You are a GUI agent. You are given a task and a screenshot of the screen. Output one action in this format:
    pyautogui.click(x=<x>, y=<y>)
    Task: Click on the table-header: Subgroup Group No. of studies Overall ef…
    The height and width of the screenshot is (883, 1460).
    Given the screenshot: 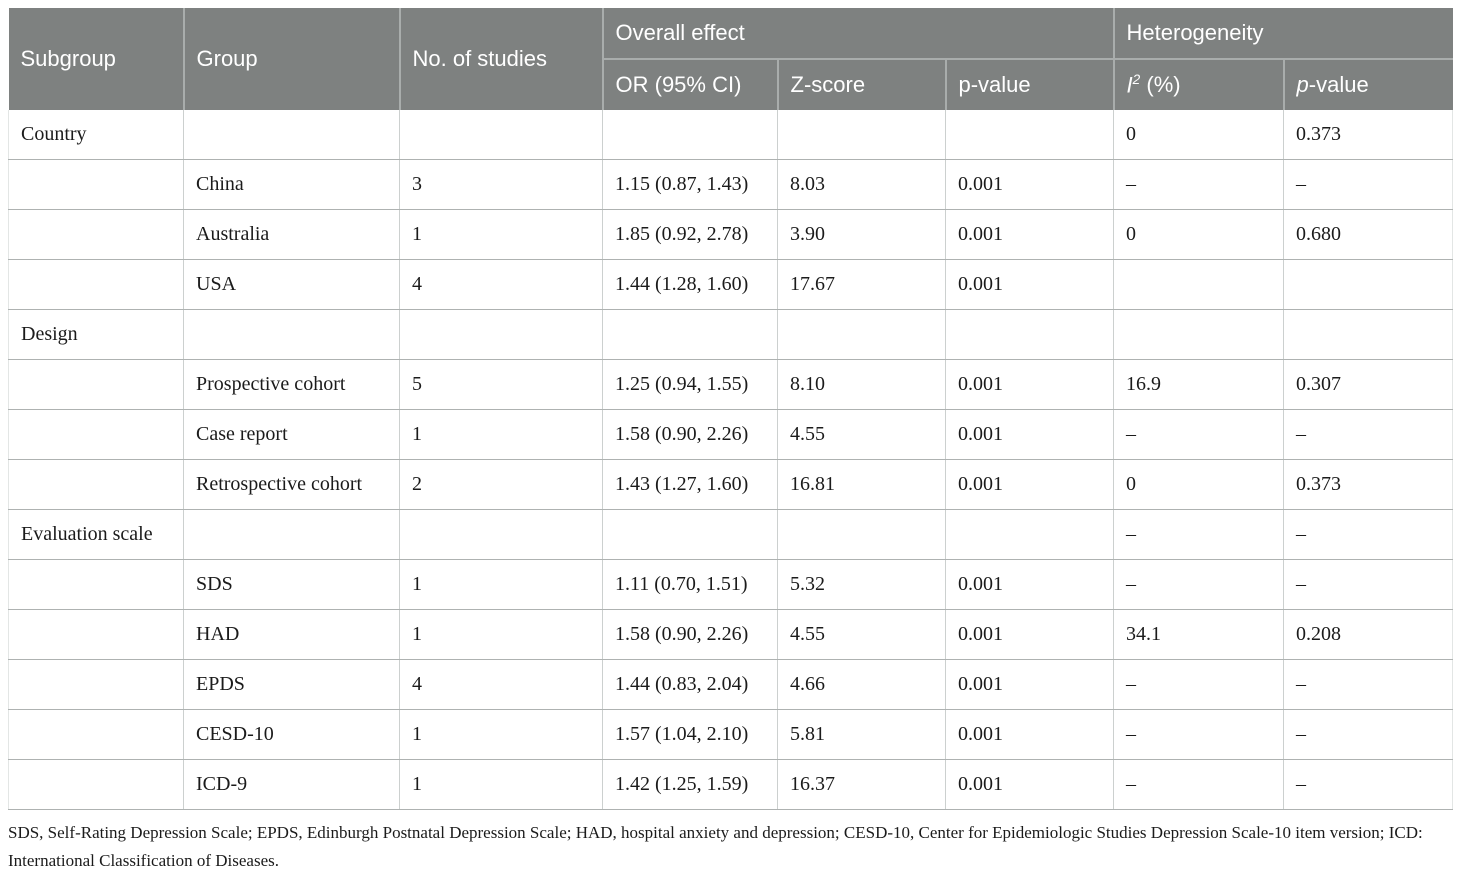 What is the action you would take?
    pyautogui.click(x=730, y=59)
    